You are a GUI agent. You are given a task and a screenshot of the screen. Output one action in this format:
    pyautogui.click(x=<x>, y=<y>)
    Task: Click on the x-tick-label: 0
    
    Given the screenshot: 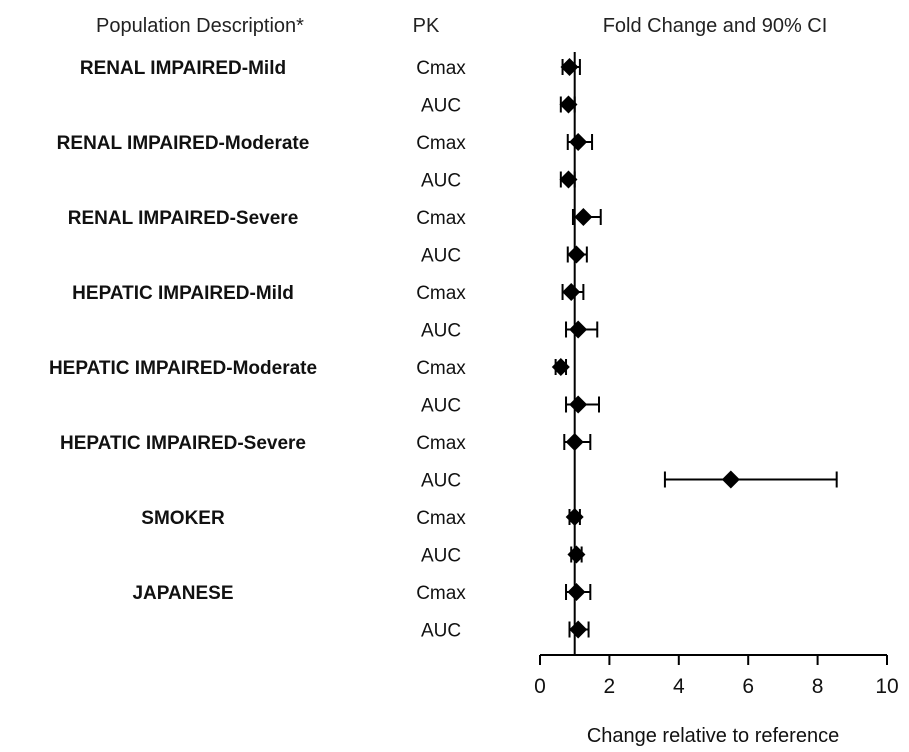 What is the action you would take?
    pyautogui.click(x=540, y=686)
    